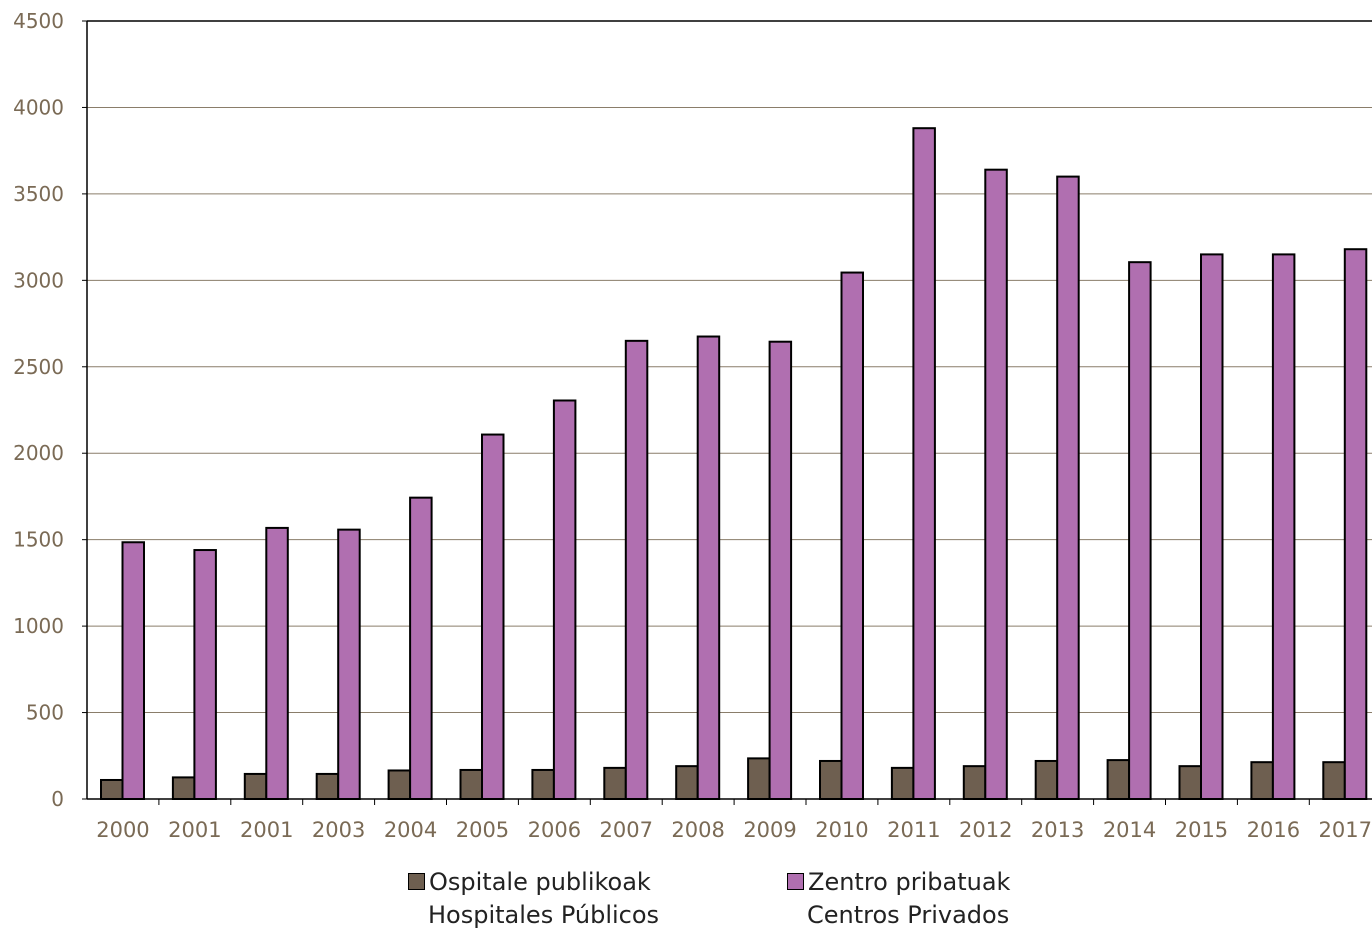  What do you see at coordinates (1345, 830) in the screenshot?
I see `x-tick-label: 2017` at bounding box center [1345, 830].